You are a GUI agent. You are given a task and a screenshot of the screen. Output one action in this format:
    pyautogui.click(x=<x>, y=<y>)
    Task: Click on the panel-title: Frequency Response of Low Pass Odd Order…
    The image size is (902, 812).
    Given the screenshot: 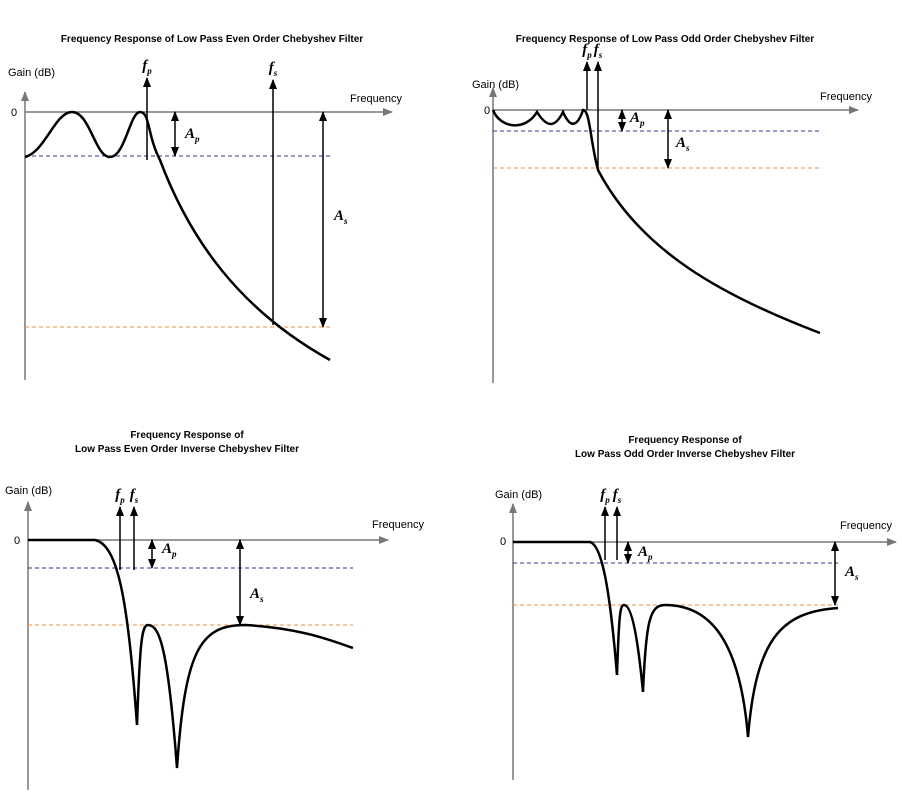 What is the action you would take?
    pyautogui.click(x=665, y=39)
    